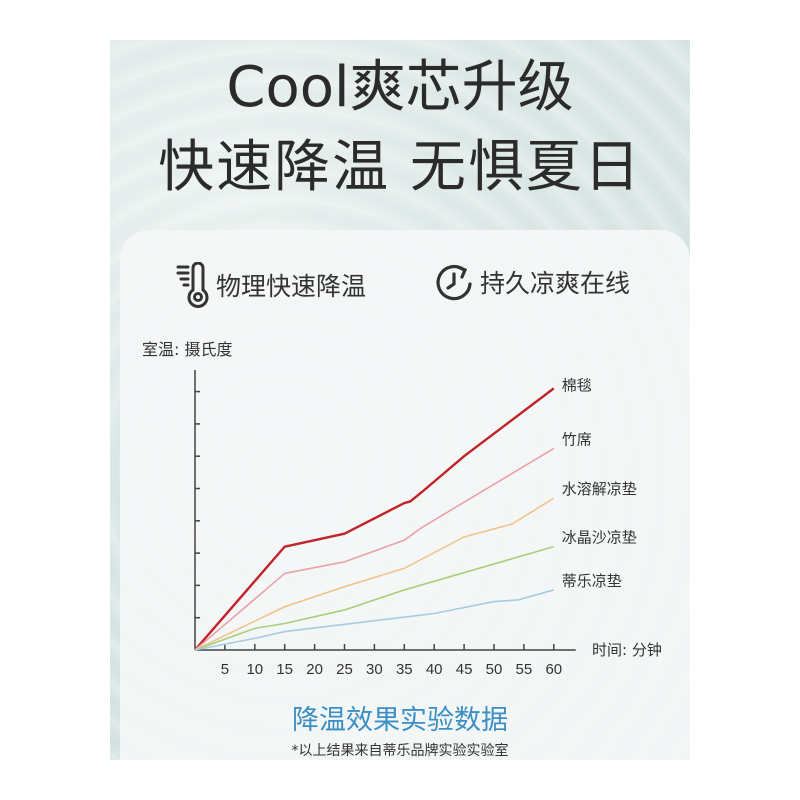 This screenshot has height=800, width=800. Describe the element at coordinates (555, 283) in the screenshot. I see `feature-label: 持久凉爽在线` at that location.